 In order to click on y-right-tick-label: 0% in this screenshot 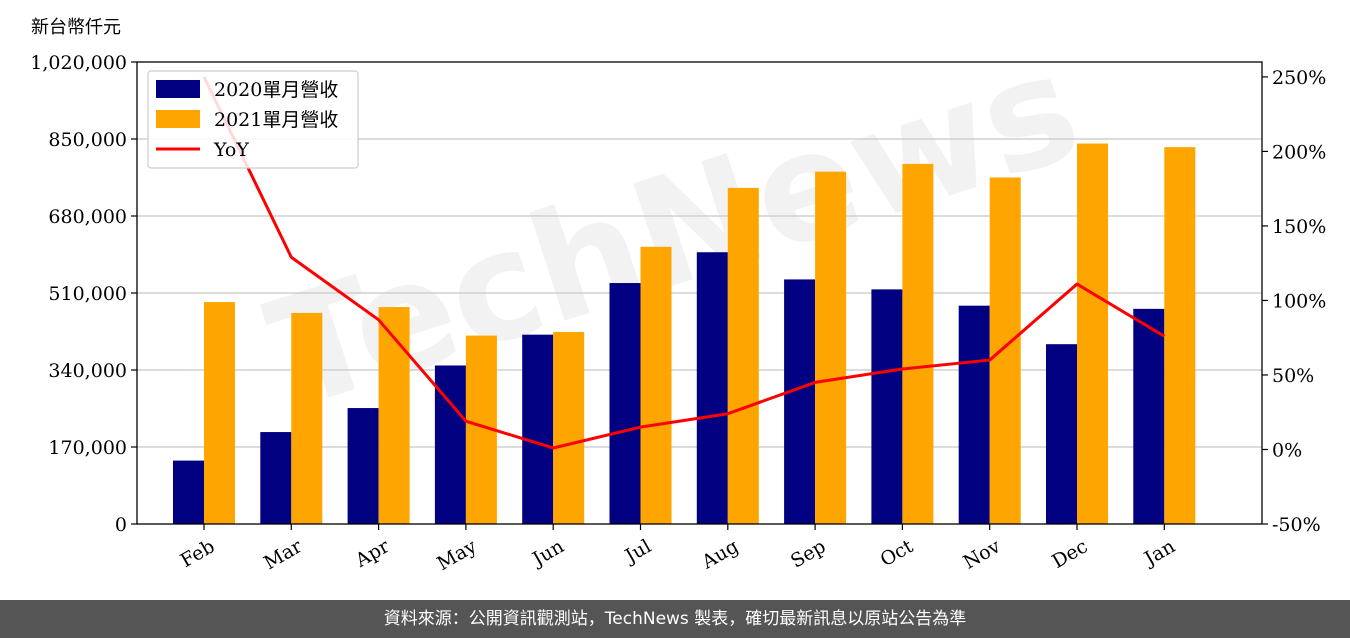, I will do `click(1287, 450)`.